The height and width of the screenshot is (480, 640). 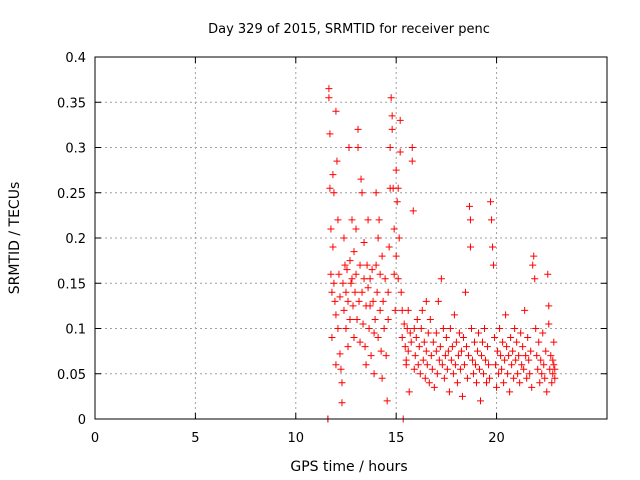 What do you see at coordinates (195, 438) in the screenshot?
I see `x-tick-label: 5` at bounding box center [195, 438].